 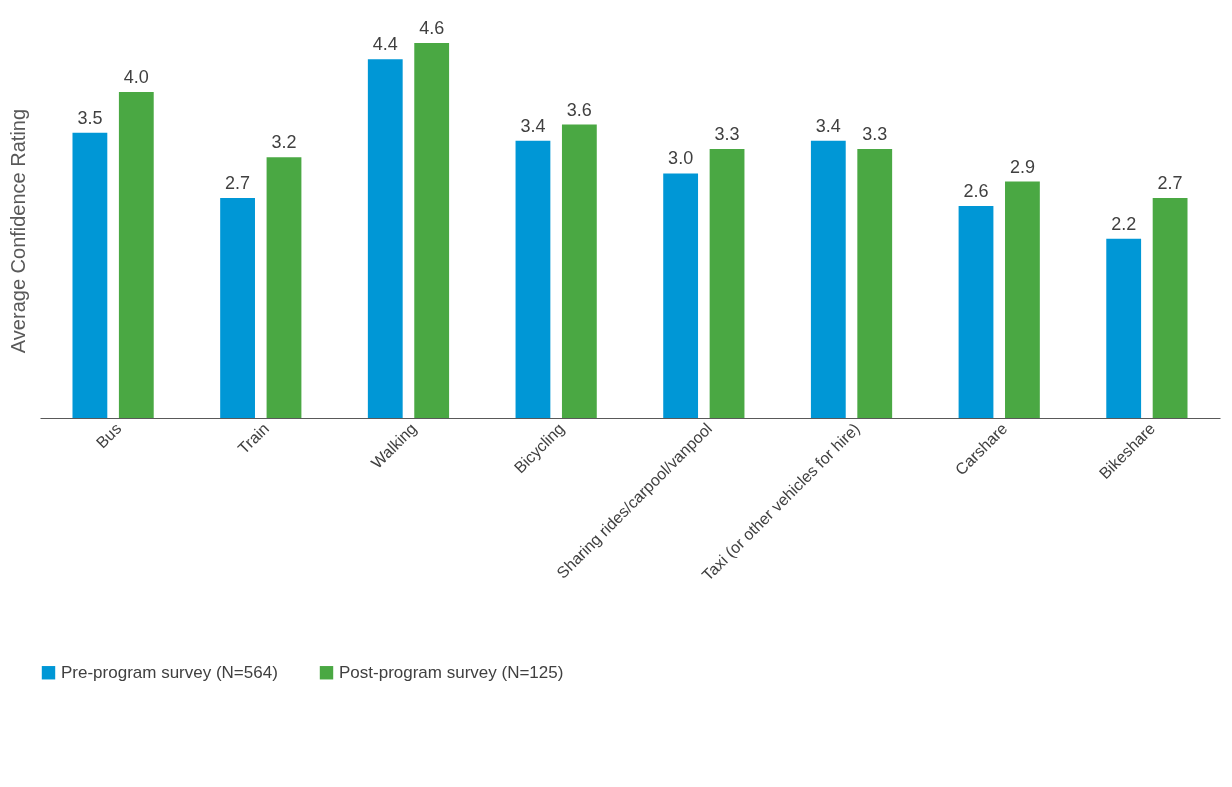 What do you see at coordinates (579, 109) in the screenshot?
I see `data-label: 3.6` at bounding box center [579, 109].